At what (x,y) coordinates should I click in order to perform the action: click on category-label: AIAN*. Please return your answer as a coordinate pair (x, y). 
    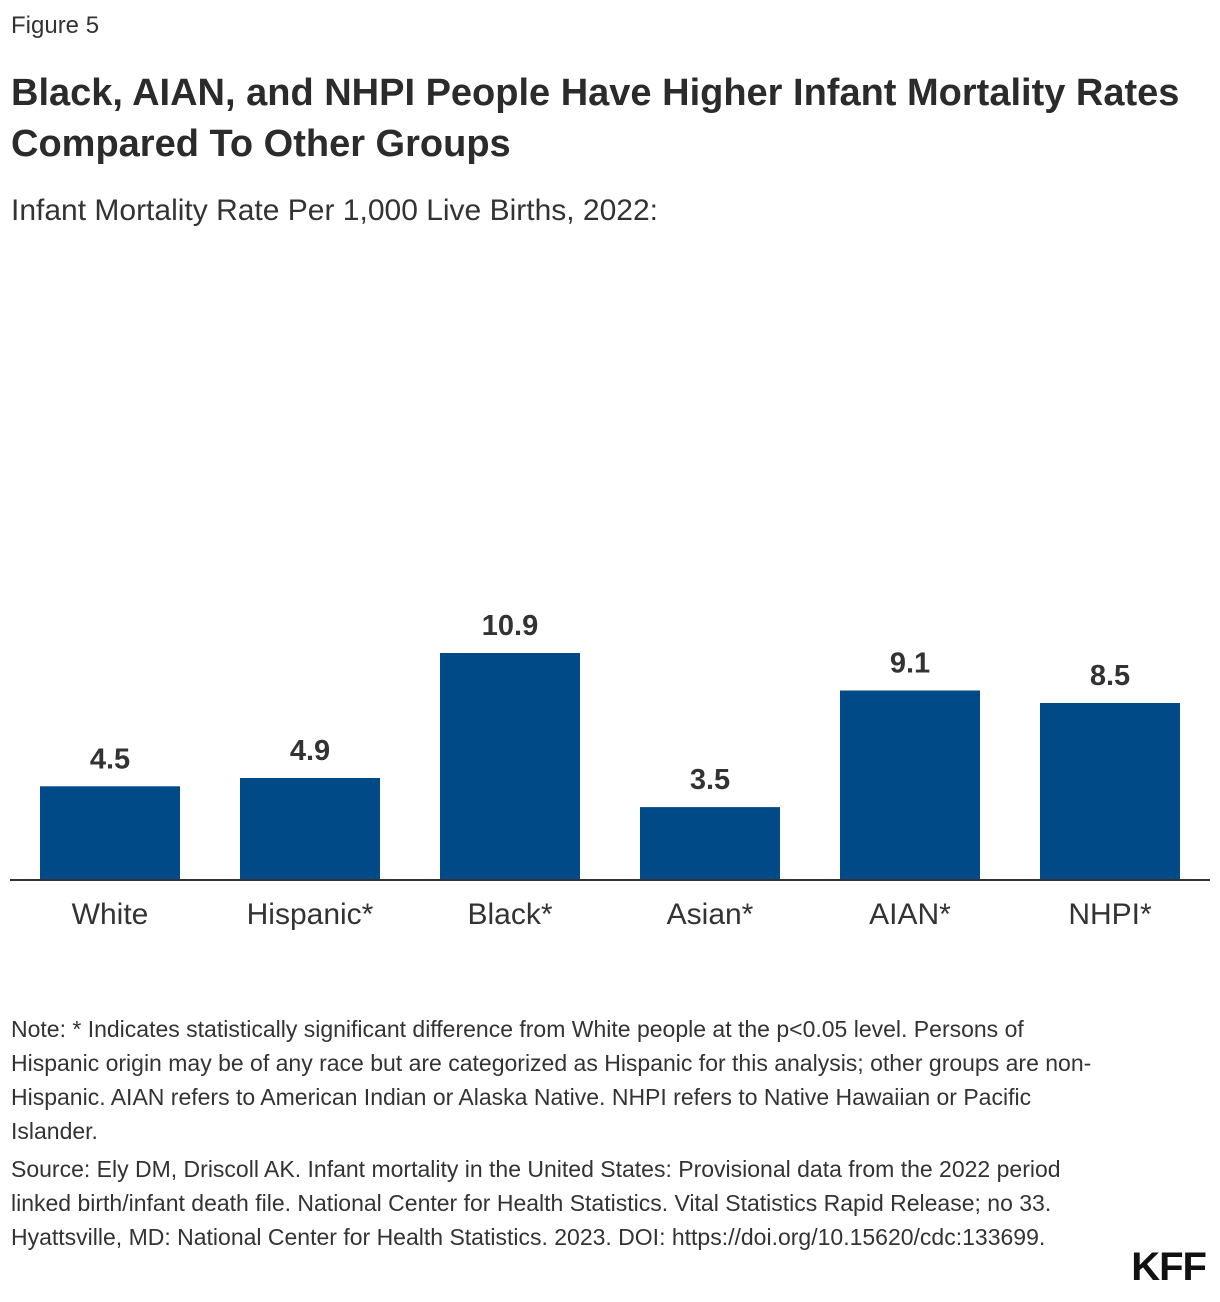
    Looking at the image, I should click on (910, 914).